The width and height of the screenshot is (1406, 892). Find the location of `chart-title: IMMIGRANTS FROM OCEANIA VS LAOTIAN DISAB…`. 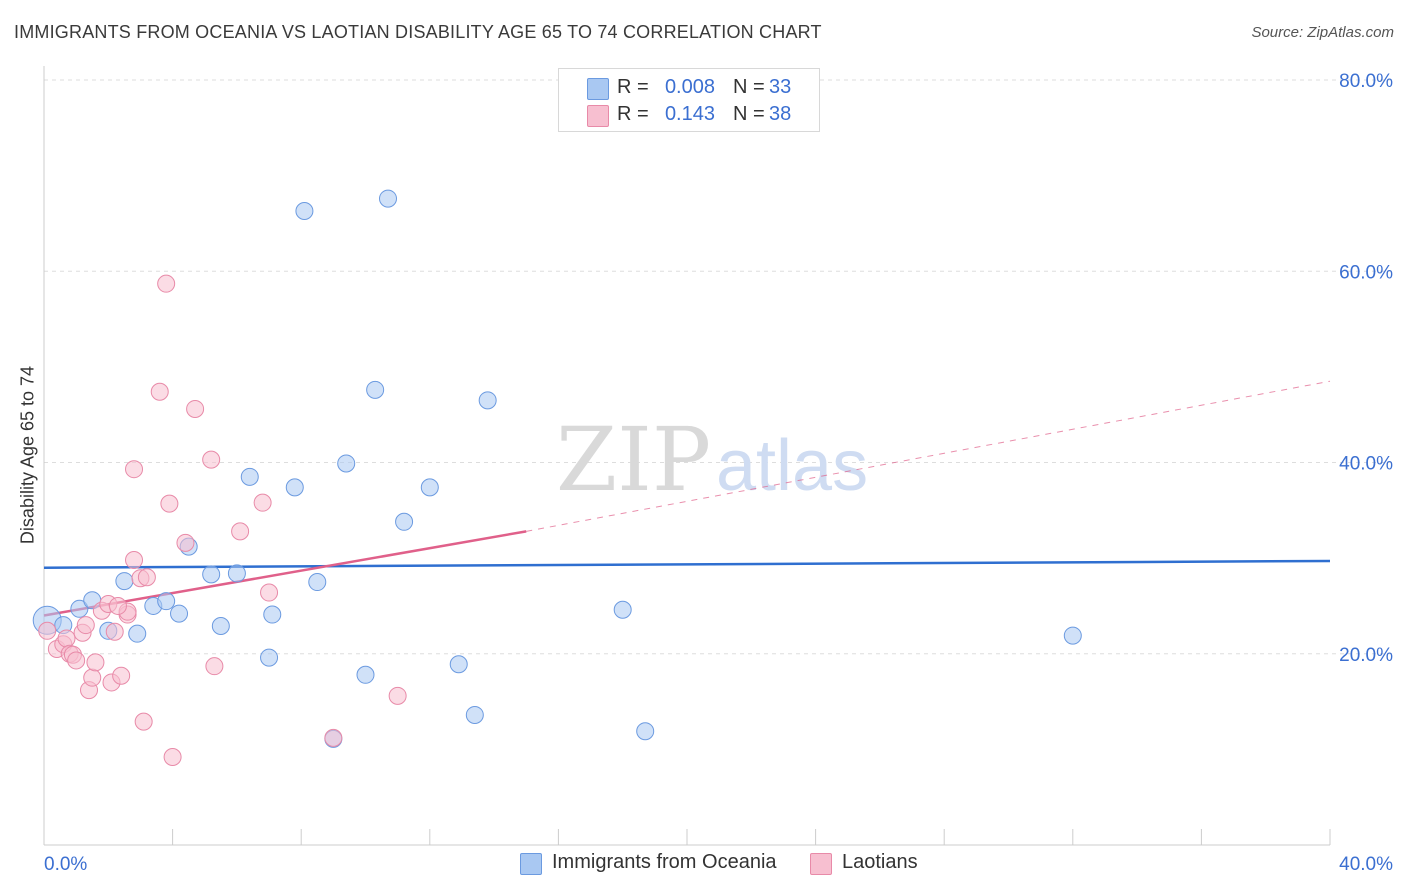

chart-title: IMMIGRANTS FROM OCEANIA VS LAOTIAN DISAB… is located at coordinates (418, 32).